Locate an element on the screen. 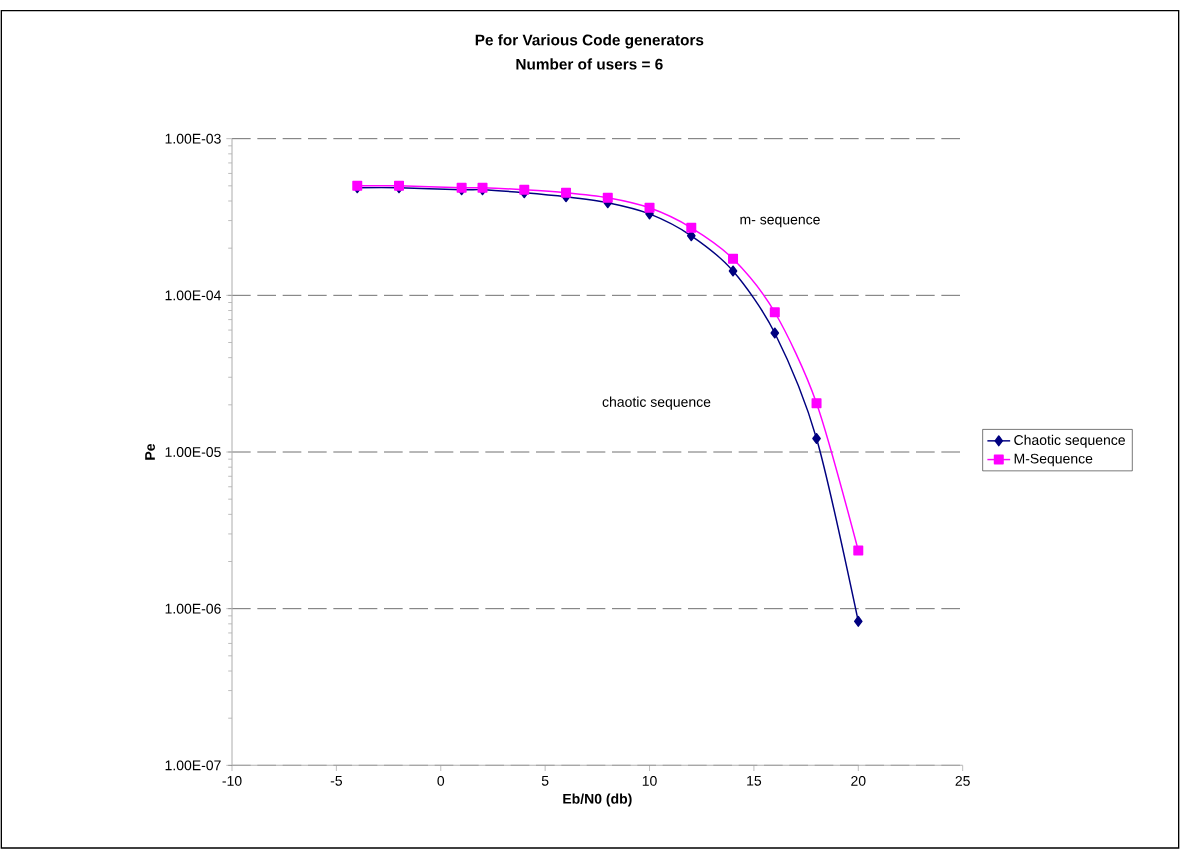 This screenshot has height=849, width=1180. x-tick-label: 5 is located at coordinates (545, 780).